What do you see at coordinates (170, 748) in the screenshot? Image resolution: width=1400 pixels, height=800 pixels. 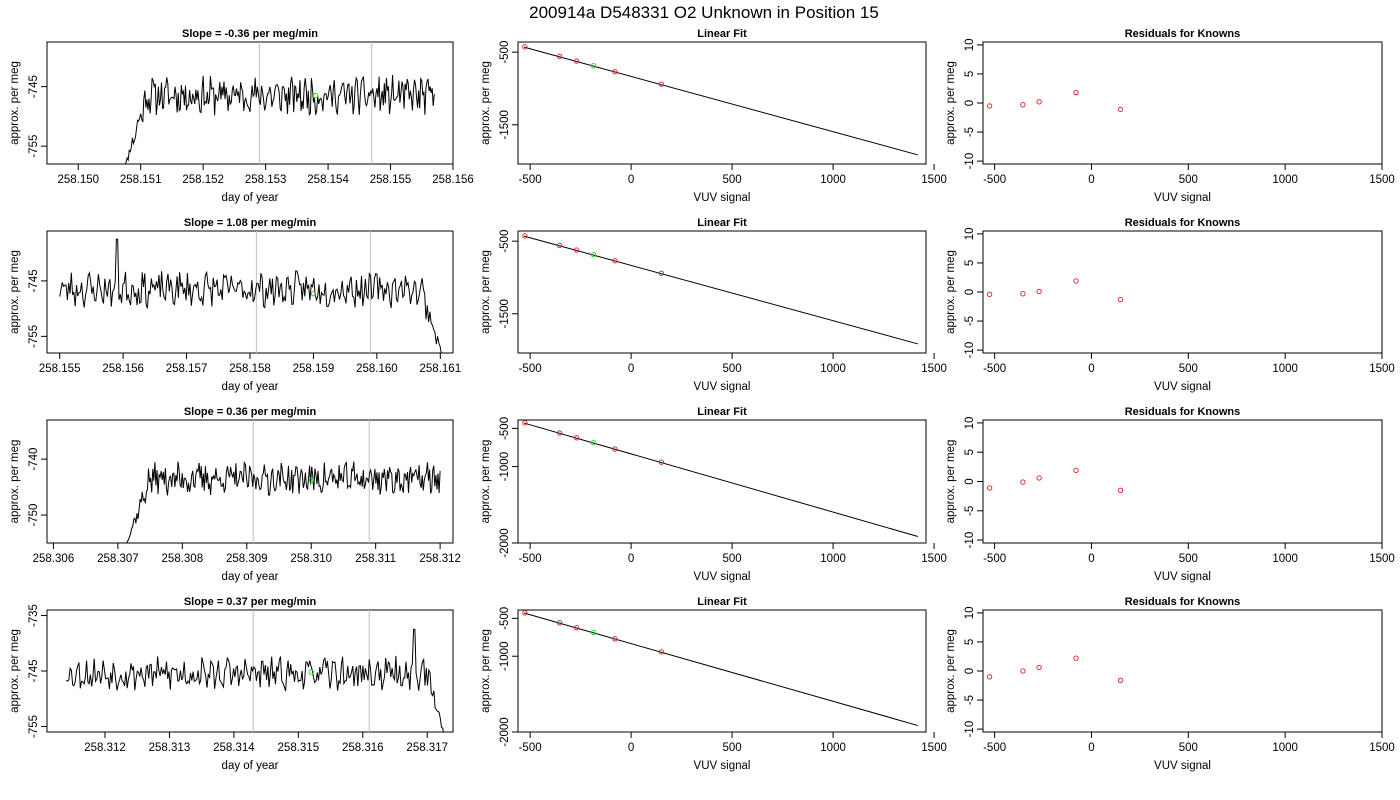 I see `x-tick-label: 258.313` at bounding box center [170, 748].